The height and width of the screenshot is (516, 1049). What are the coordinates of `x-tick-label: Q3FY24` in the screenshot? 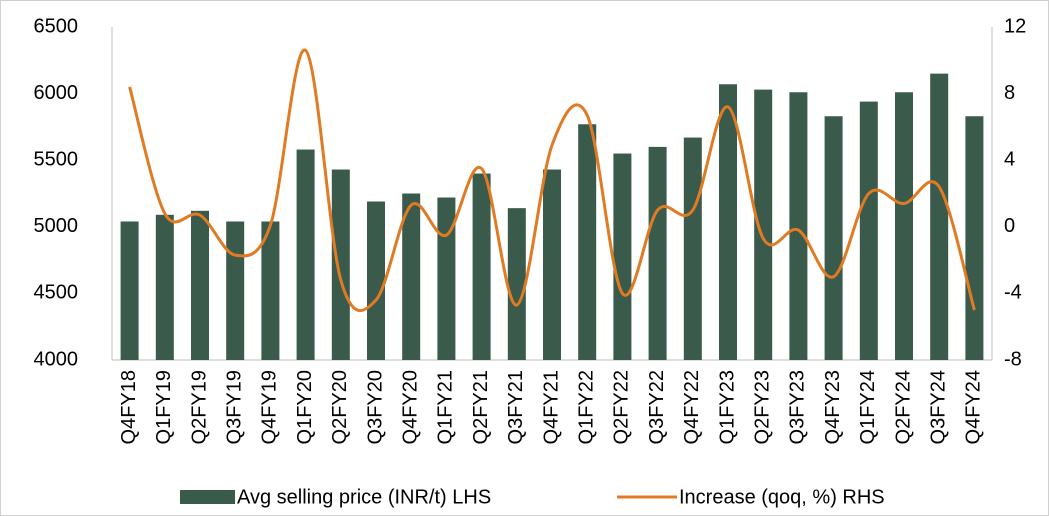 It's located at (938, 407).